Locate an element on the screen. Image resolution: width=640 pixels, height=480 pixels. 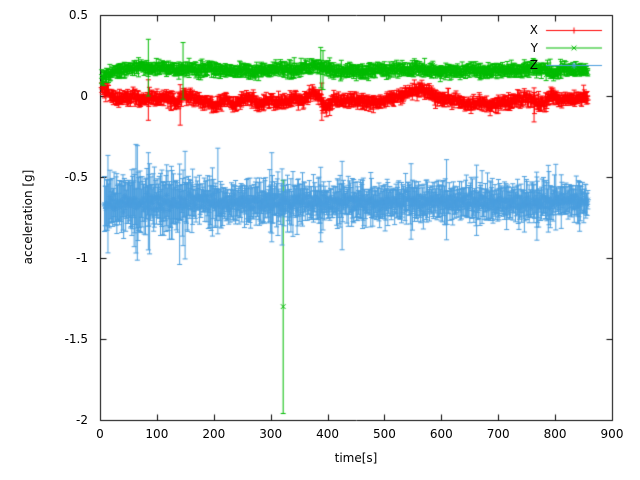
x-tick-label: 100 is located at coordinates (157, 434).